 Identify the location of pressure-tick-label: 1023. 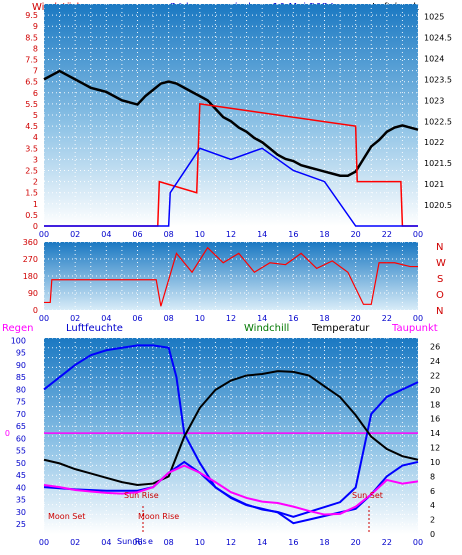
(434, 100).